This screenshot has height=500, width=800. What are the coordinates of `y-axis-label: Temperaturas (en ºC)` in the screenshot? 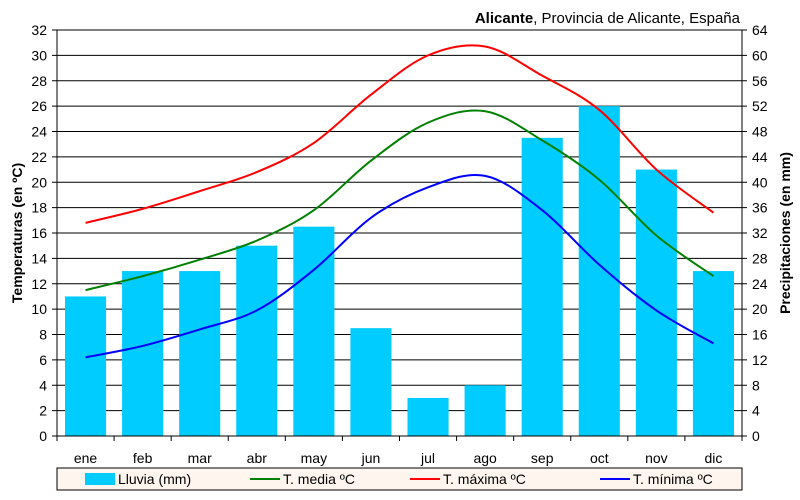 It's located at (17, 233).